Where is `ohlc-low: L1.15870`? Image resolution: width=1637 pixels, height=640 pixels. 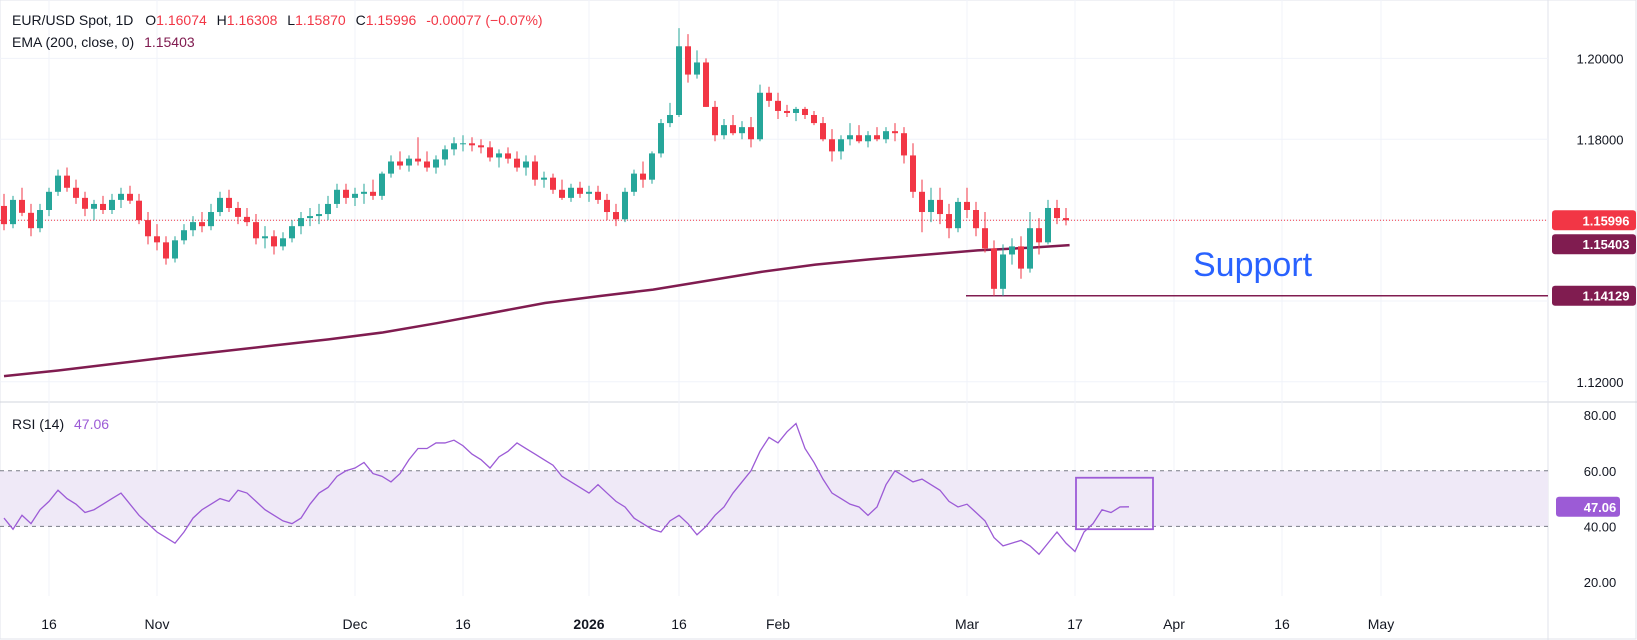
ohlc-low: L1.15870 is located at coordinates (316, 20).